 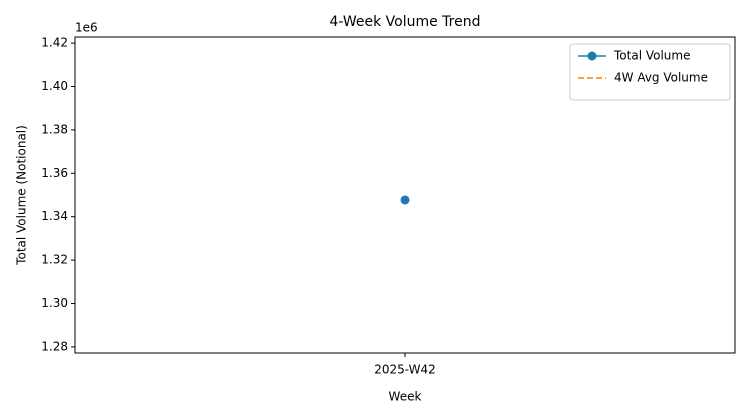 What do you see at coordinates (404, 22) in the screenshot?
I see `chart-title: 4-Week Volume Trend` at bounding box center [404, 22].